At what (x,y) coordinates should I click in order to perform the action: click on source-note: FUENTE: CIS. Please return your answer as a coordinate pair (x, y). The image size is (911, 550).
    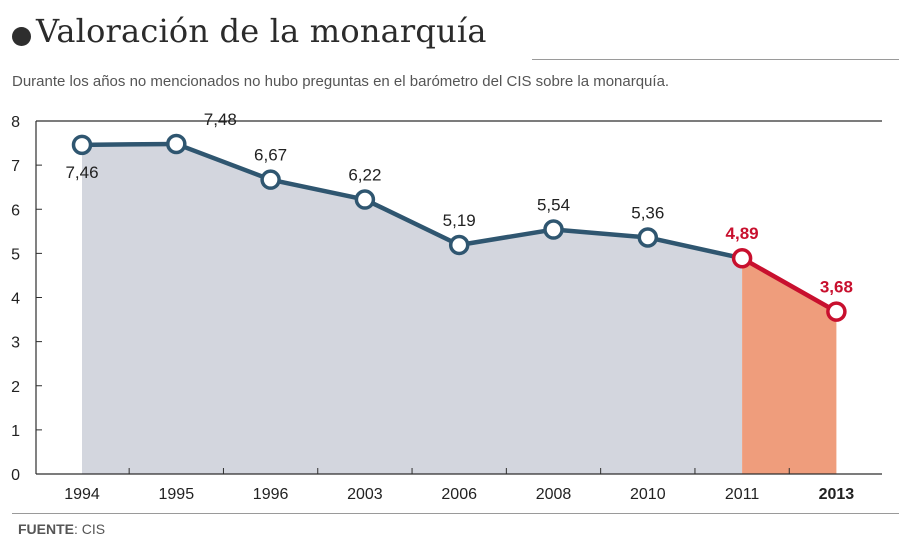
    Looking at the image, I should click on (61, 529).